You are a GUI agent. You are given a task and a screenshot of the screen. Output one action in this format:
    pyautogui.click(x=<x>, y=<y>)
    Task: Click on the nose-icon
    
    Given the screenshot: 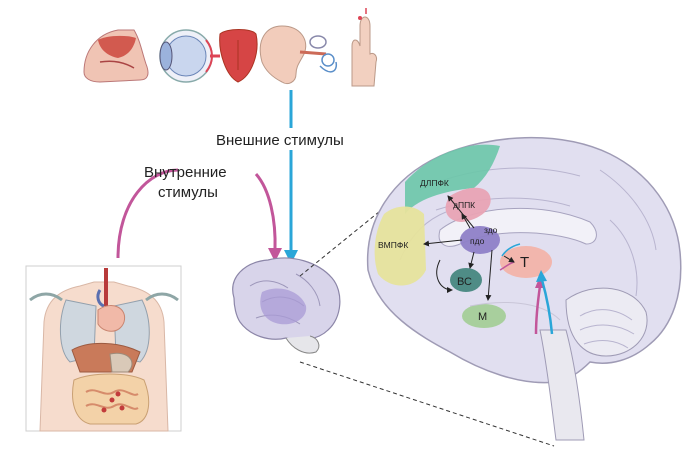 What is the action you would take?
    pyautogui.click(x=116, y=56)
    